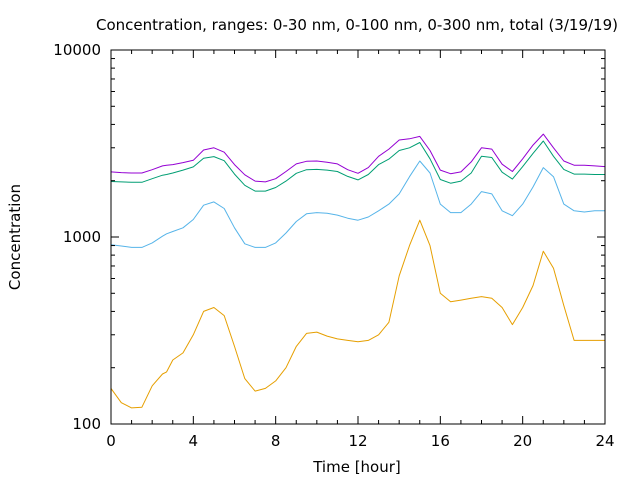 The image size is (640, 480). Describe the element at coordinates (77, 50) in the screenshot. I see `y-tick-label: 10000` at that location.